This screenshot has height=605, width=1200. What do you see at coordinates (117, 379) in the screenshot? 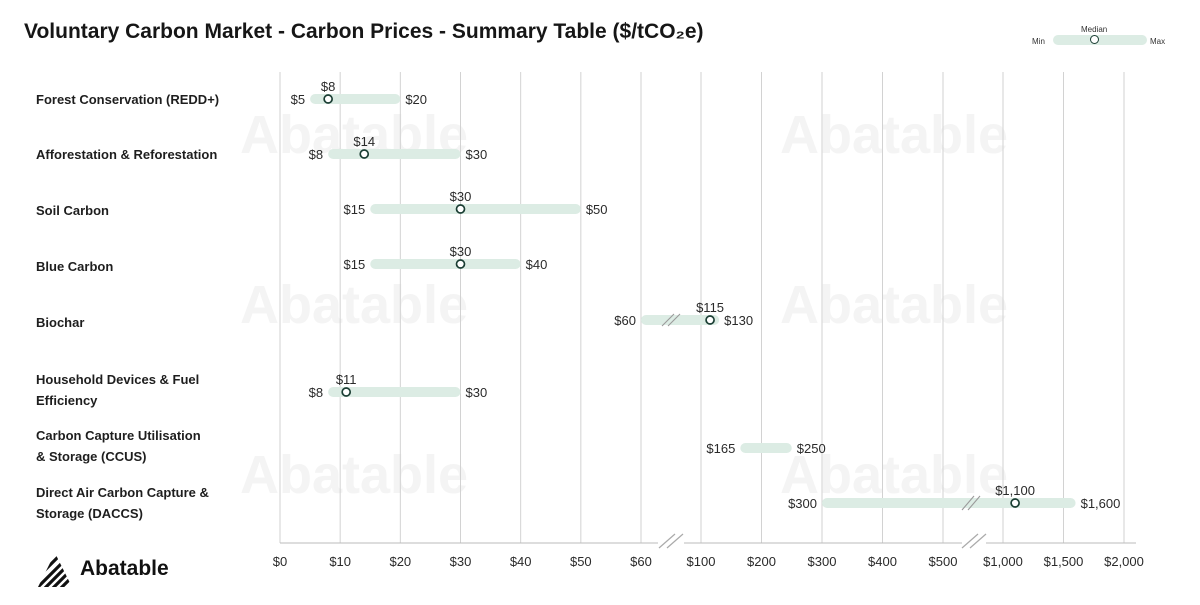
I see `category-label: Household Devices & Fuel` at bounding box center [117, 379].